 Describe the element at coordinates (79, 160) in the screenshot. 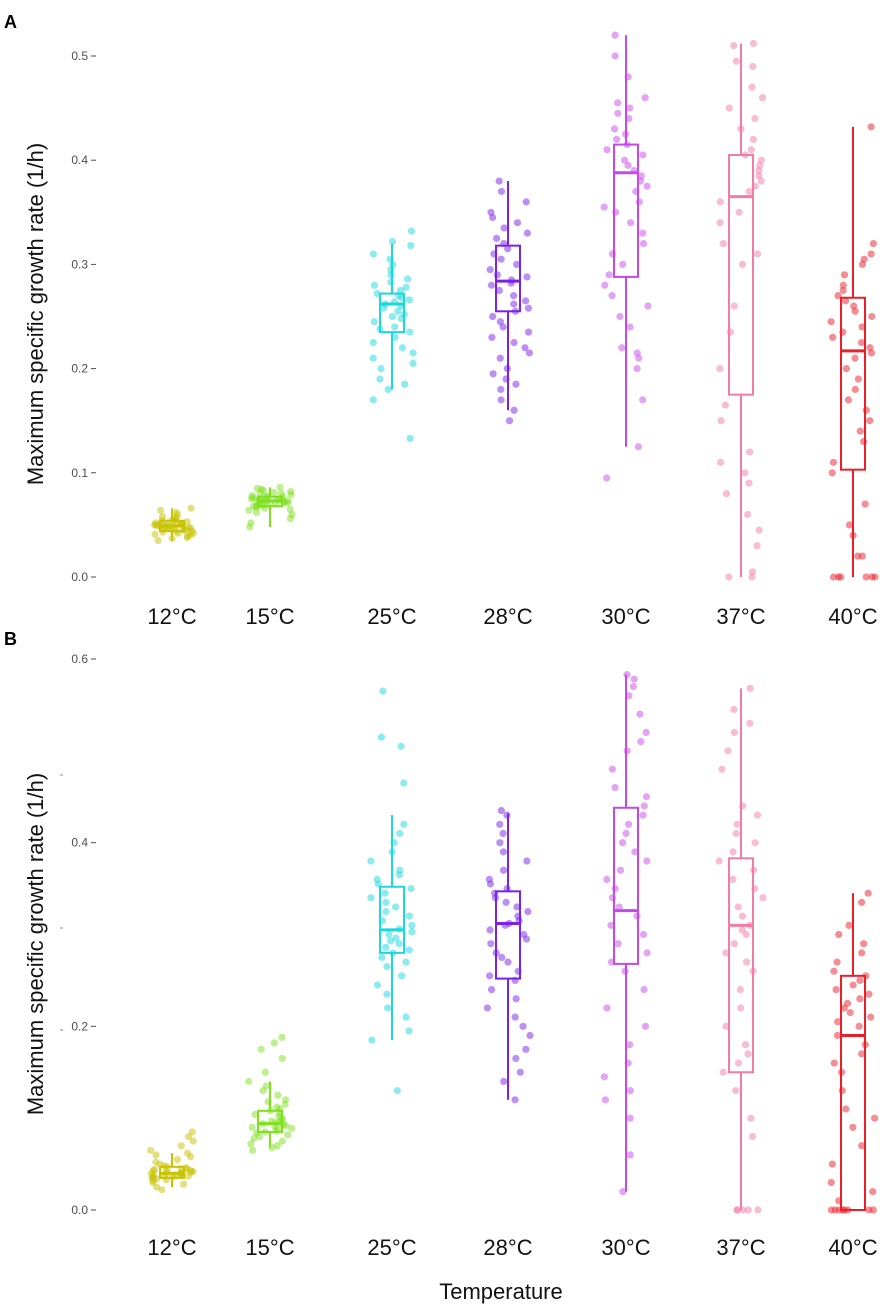

I see `y-tick-label: 0.4` at that location.